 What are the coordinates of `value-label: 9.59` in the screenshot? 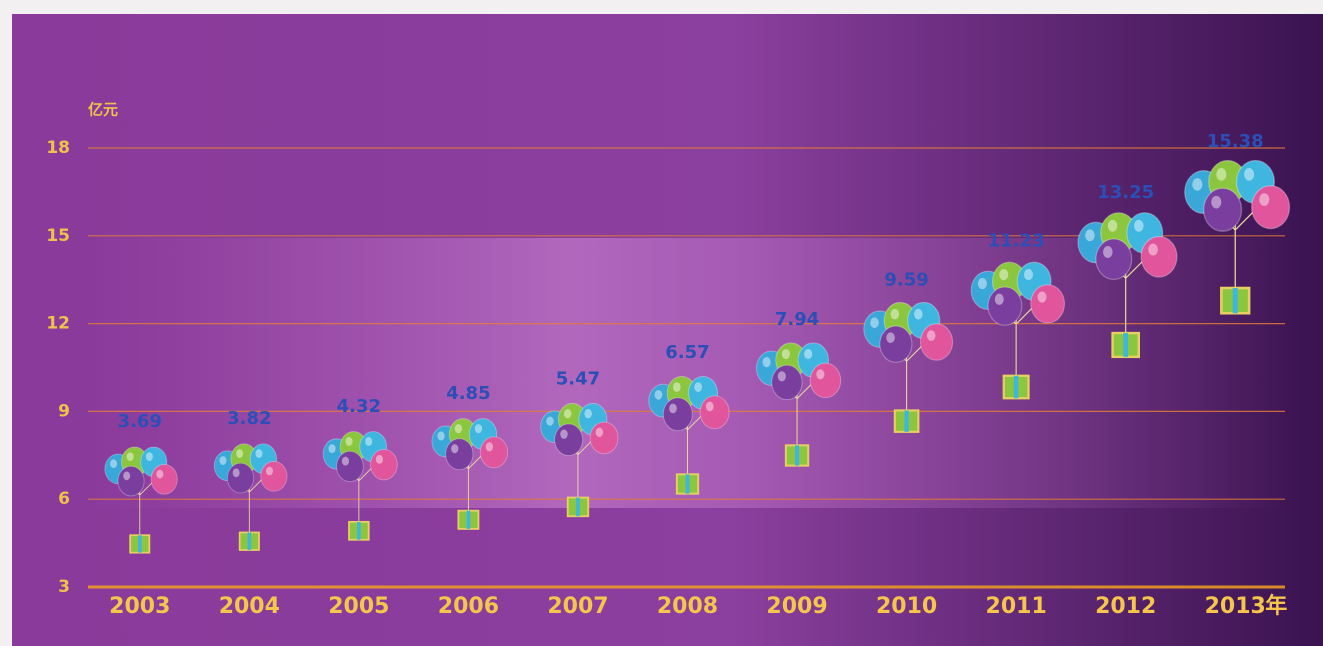 It's located at (906, 280).